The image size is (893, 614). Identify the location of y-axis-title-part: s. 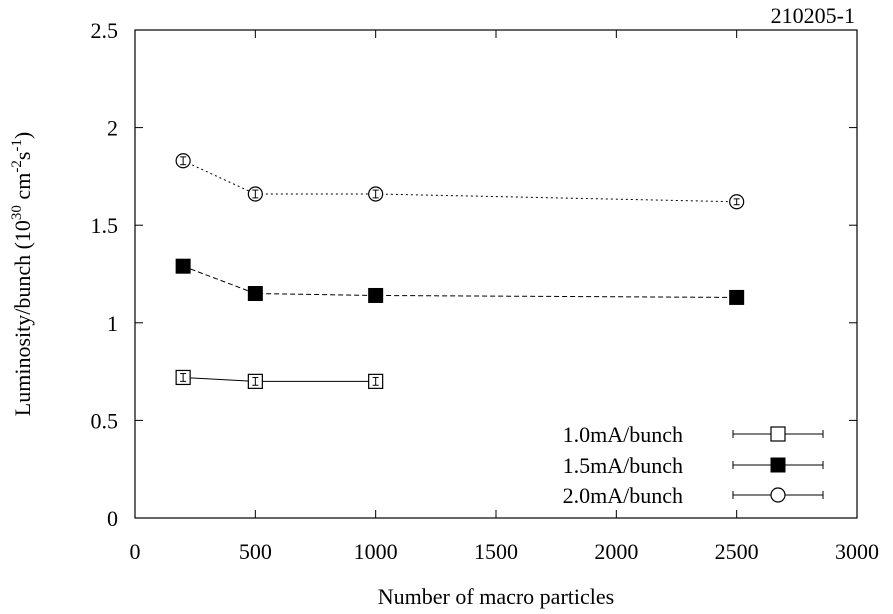
(22, 156).